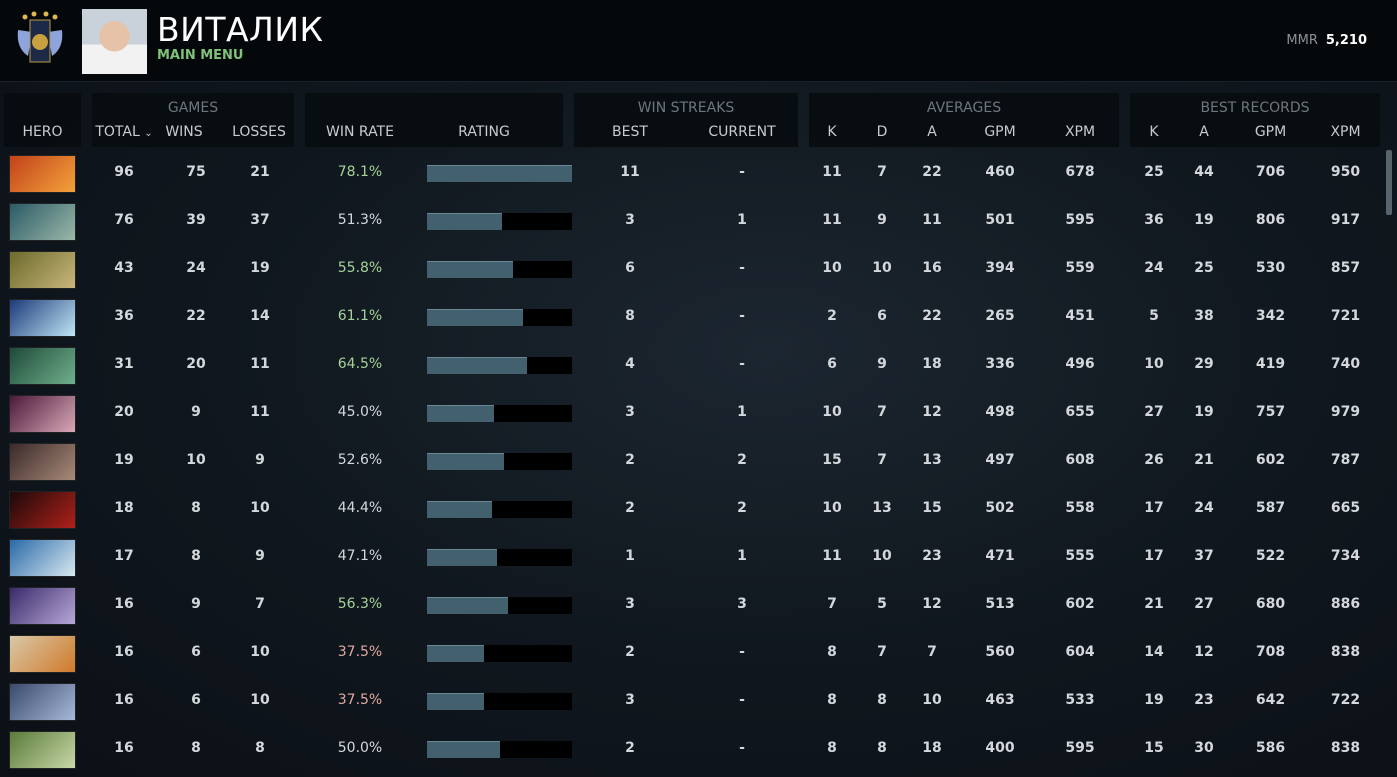 Image resolution: width=1397 pixels, height=777 pixels. Describe the element at coordinates (1080, 220) in the screenshot. I see `cell-xpm: 595` at that location.